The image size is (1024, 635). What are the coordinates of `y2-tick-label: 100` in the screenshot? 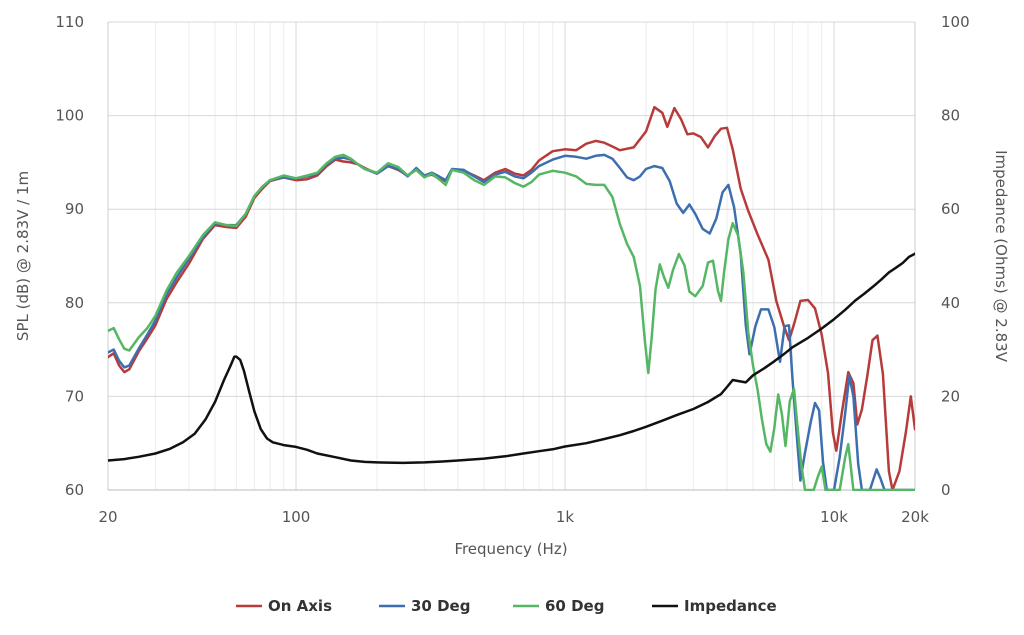 It's located at (955, 22).